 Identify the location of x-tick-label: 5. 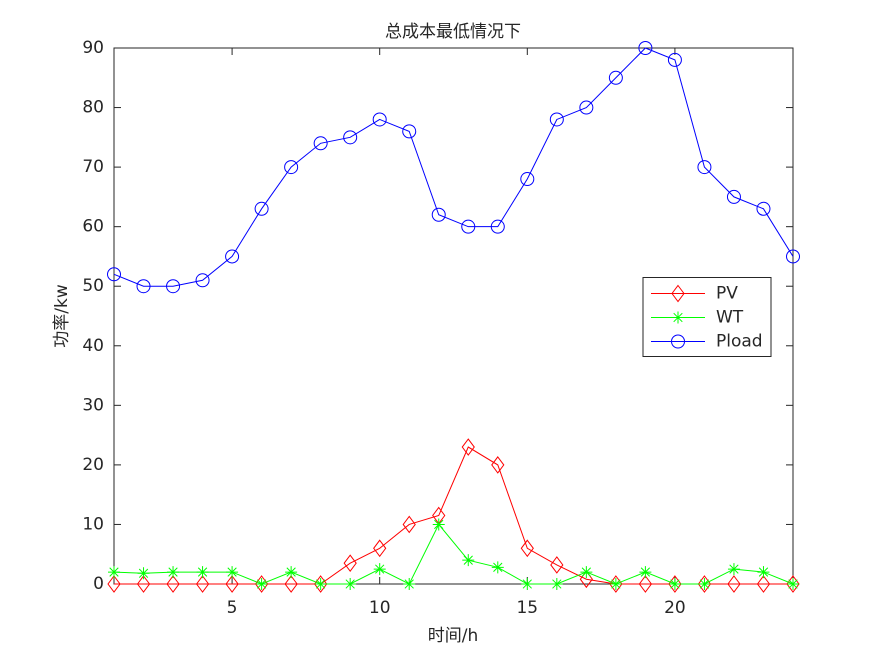
(232, 608).